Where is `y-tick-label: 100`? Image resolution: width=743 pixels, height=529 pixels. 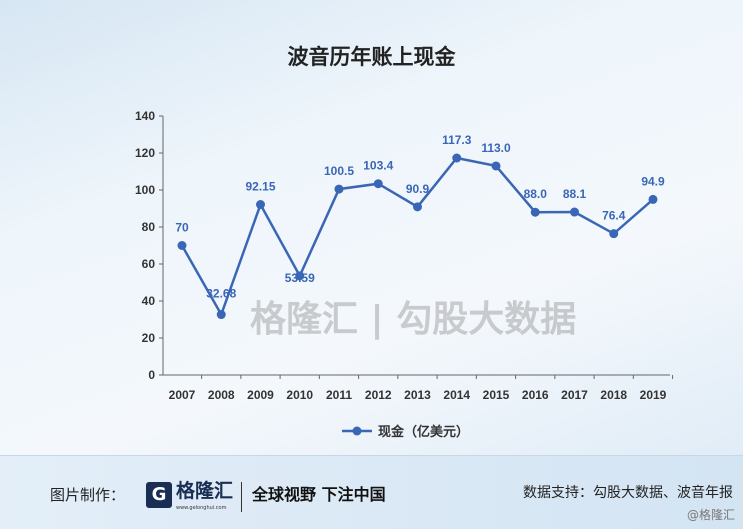 y-tick-label: 100 is located at coordinates (145, 190).